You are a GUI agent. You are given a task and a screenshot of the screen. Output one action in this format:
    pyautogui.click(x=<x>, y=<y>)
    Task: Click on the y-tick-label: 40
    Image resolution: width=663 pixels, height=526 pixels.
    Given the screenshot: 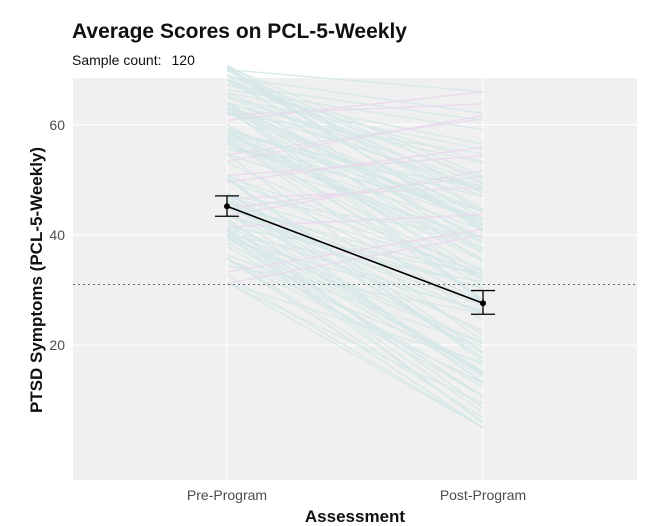 What is the action you would take?
    pyautogui.click(x=57, y=235)
    